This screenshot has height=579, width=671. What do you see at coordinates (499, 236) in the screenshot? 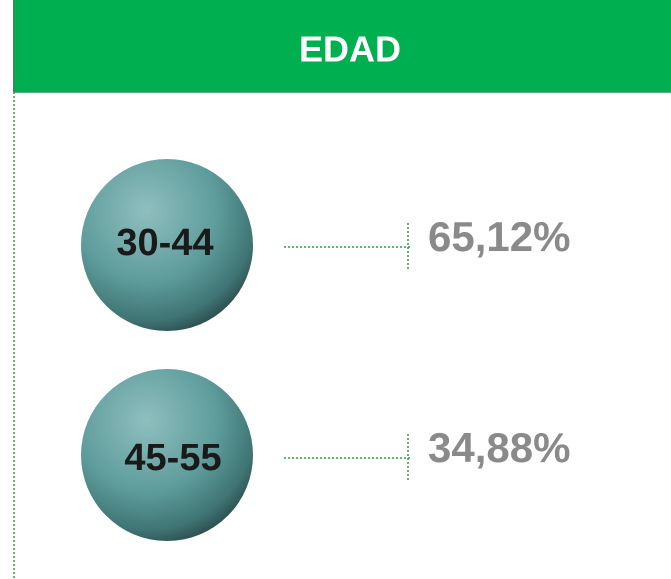
I see `percentage: 65,12%` at bounding box center [499, 236].